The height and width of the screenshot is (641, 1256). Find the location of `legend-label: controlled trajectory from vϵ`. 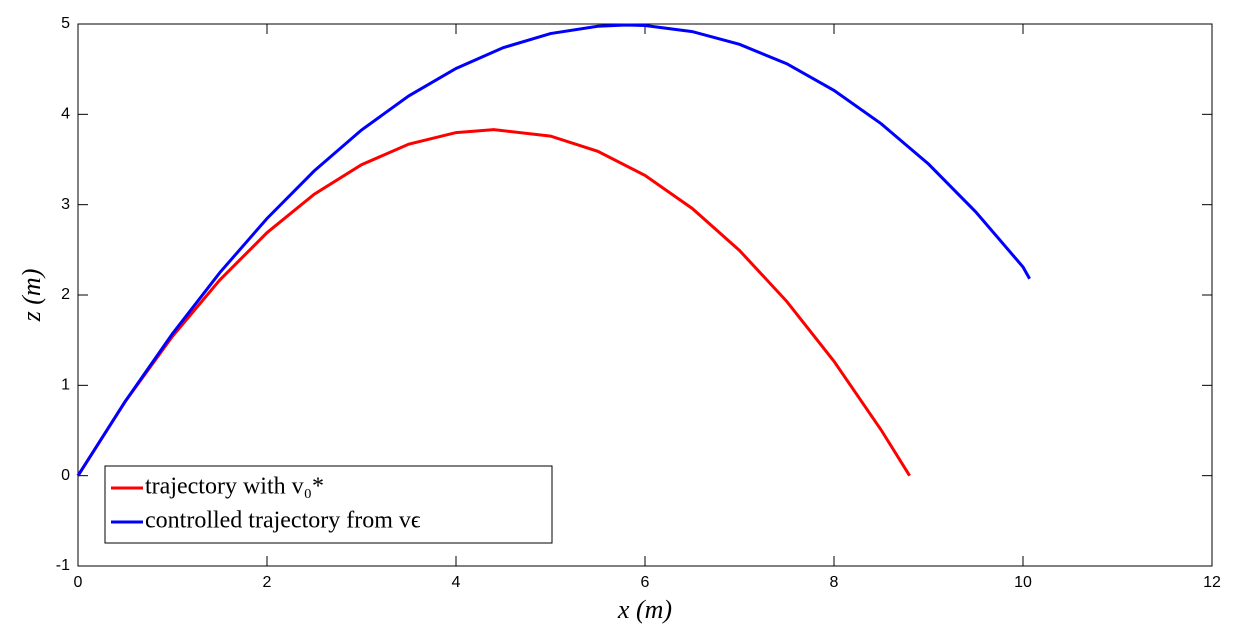

legend-label: controlled trajectory from vϵ is located at coordinates (283, 521).